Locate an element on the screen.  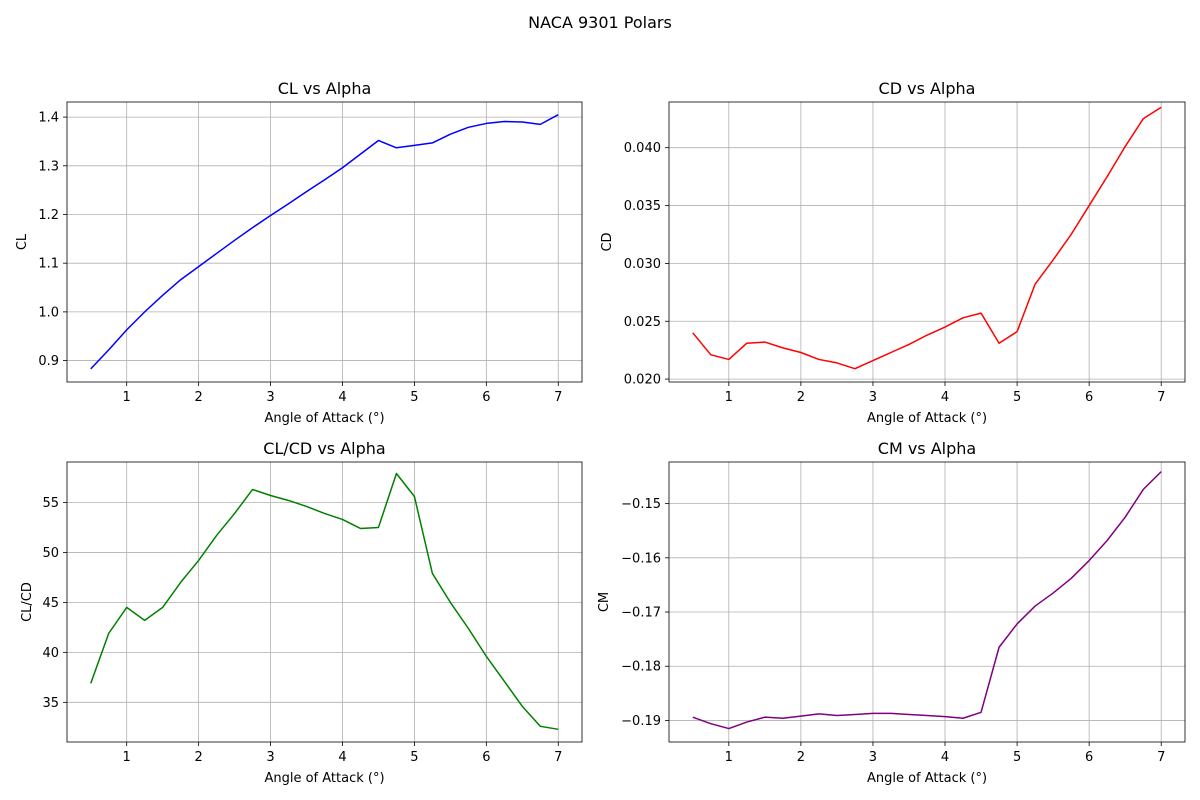
y-tick-label: 45 is located at coordinates (50, 603).